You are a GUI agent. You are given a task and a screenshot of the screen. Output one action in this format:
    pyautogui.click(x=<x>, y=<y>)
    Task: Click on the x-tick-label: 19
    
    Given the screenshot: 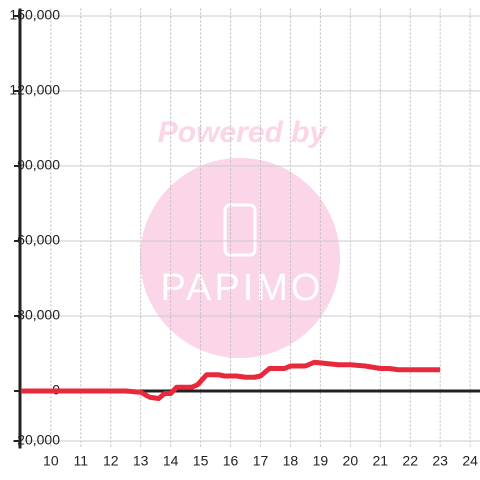 What is the action you would take?
    pyautogui.click(x=321, y=461)
    